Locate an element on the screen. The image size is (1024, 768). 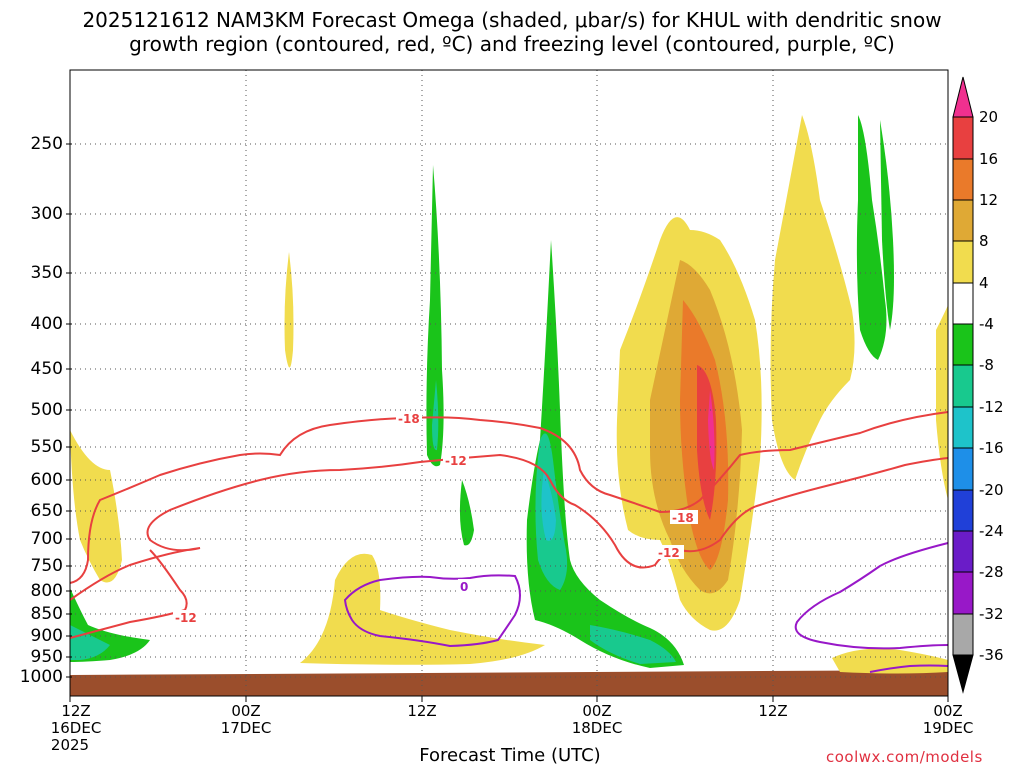
omega-magenta-core is located at coordinates (711, 430).